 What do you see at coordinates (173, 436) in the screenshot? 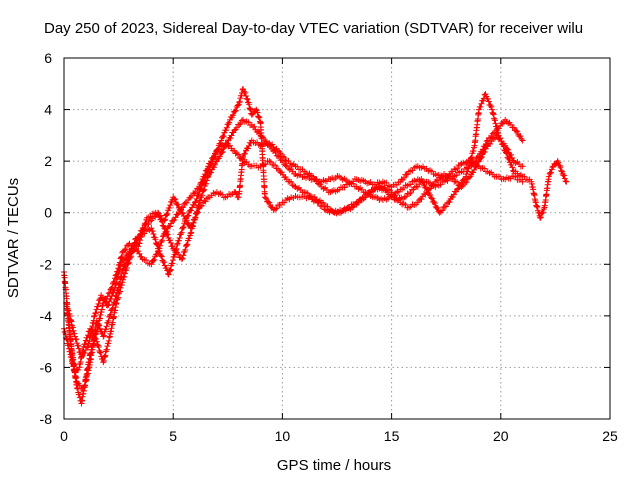
I see `x-tick-label: 5` at bounding box center [173, 436].